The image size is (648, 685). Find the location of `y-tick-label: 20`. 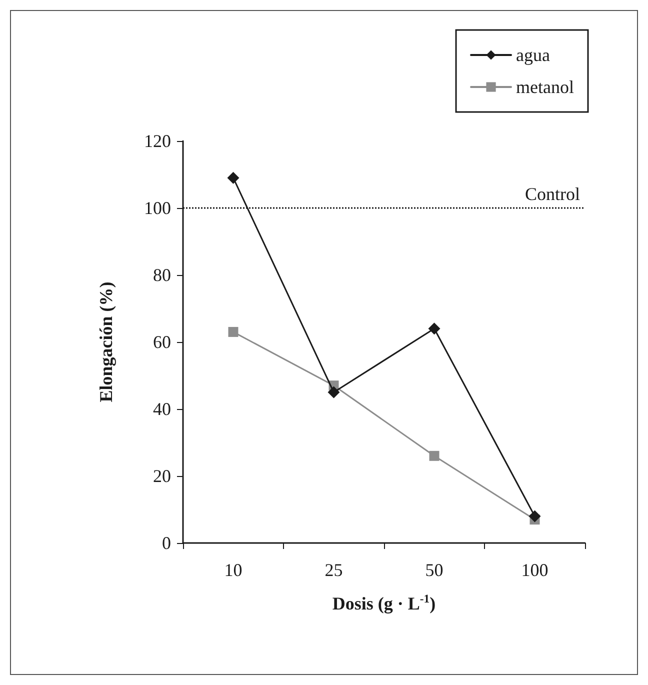

y-tick-label: 20 is located at coordinates (162, 476).